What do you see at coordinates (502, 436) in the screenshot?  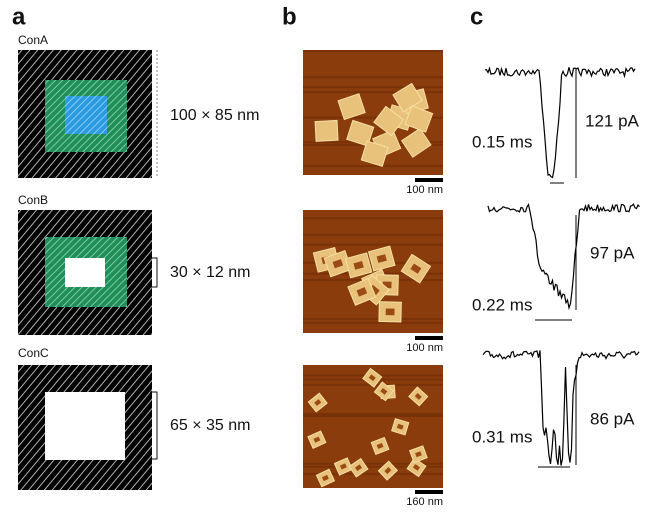 I see `dwell-time: 0.31 ms` at bounding box center [502, 436].